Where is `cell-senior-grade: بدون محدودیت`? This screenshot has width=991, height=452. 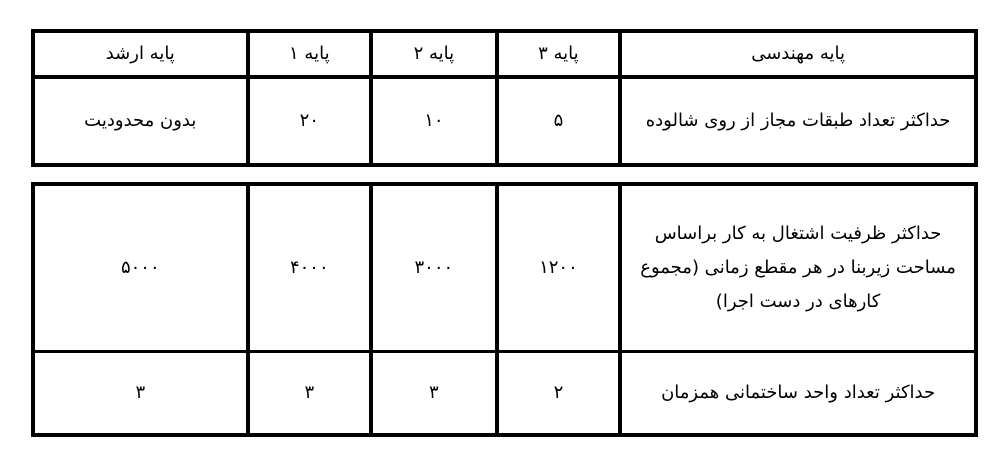
cell-senior-grade: بدون محدودیت is located at coordinates (140, 121).